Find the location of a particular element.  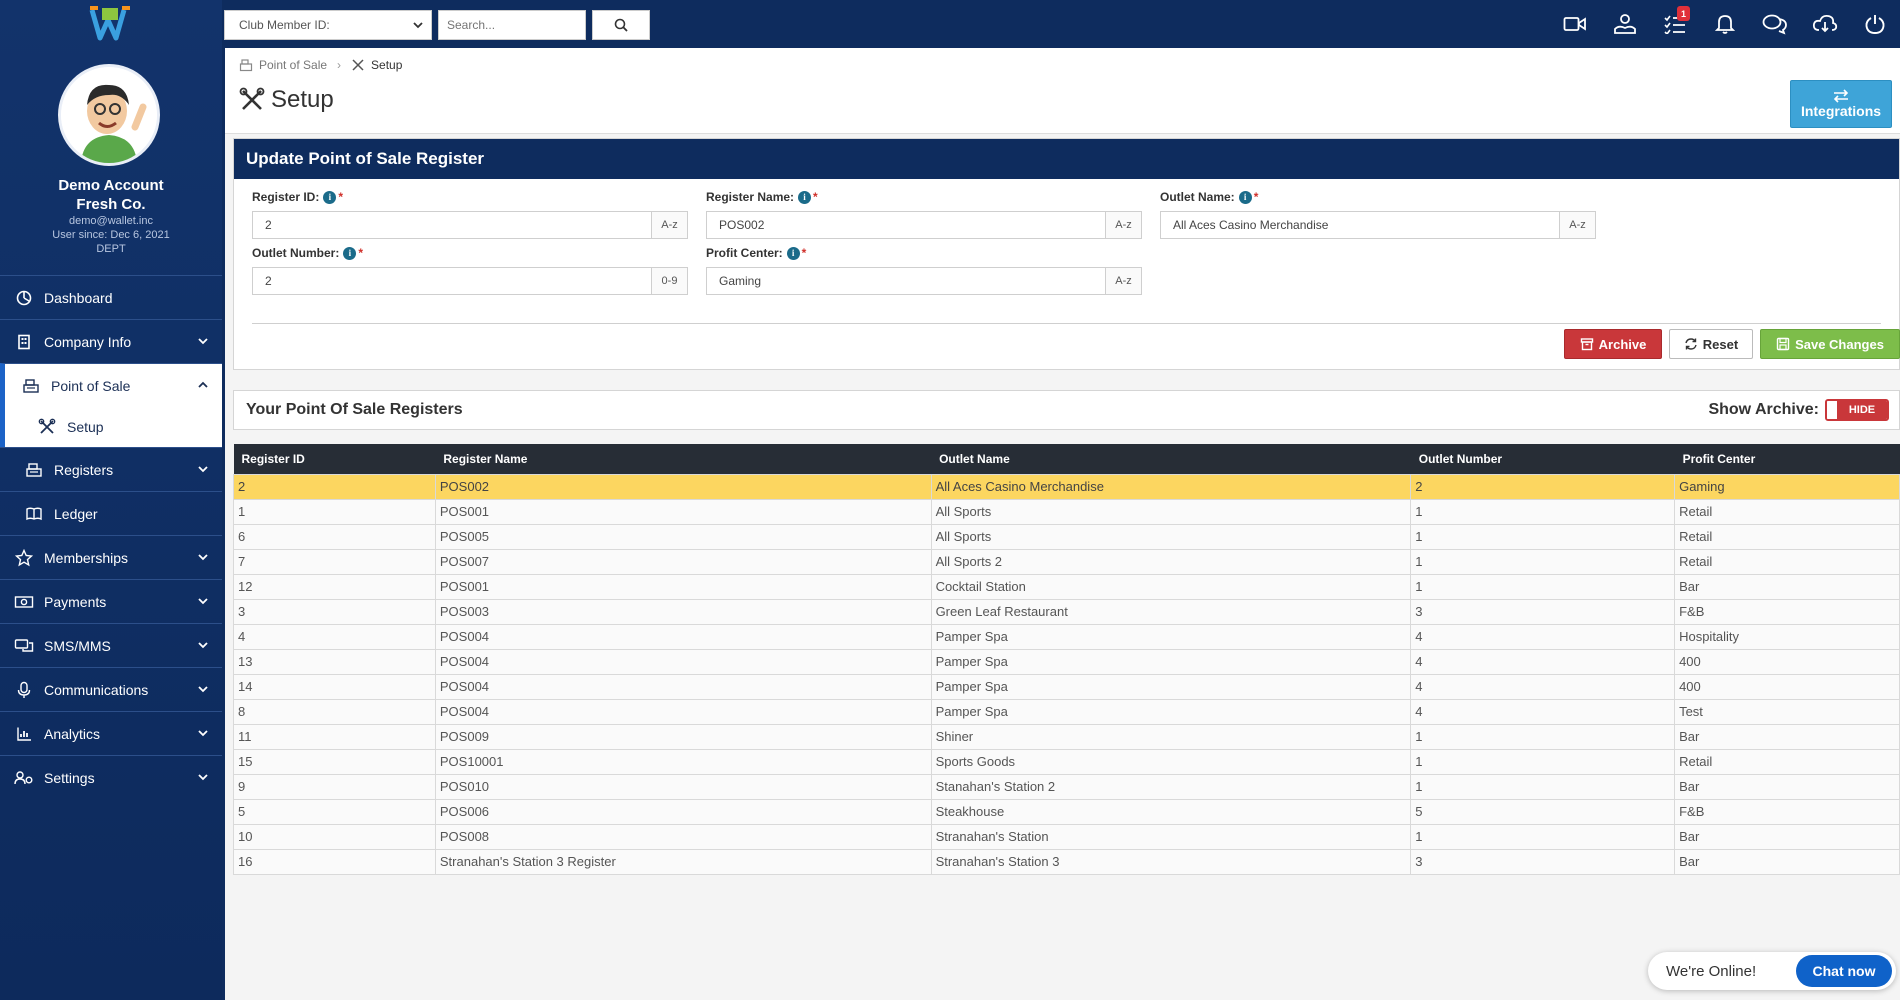

messages-button is located at coordinates (1775, 24).